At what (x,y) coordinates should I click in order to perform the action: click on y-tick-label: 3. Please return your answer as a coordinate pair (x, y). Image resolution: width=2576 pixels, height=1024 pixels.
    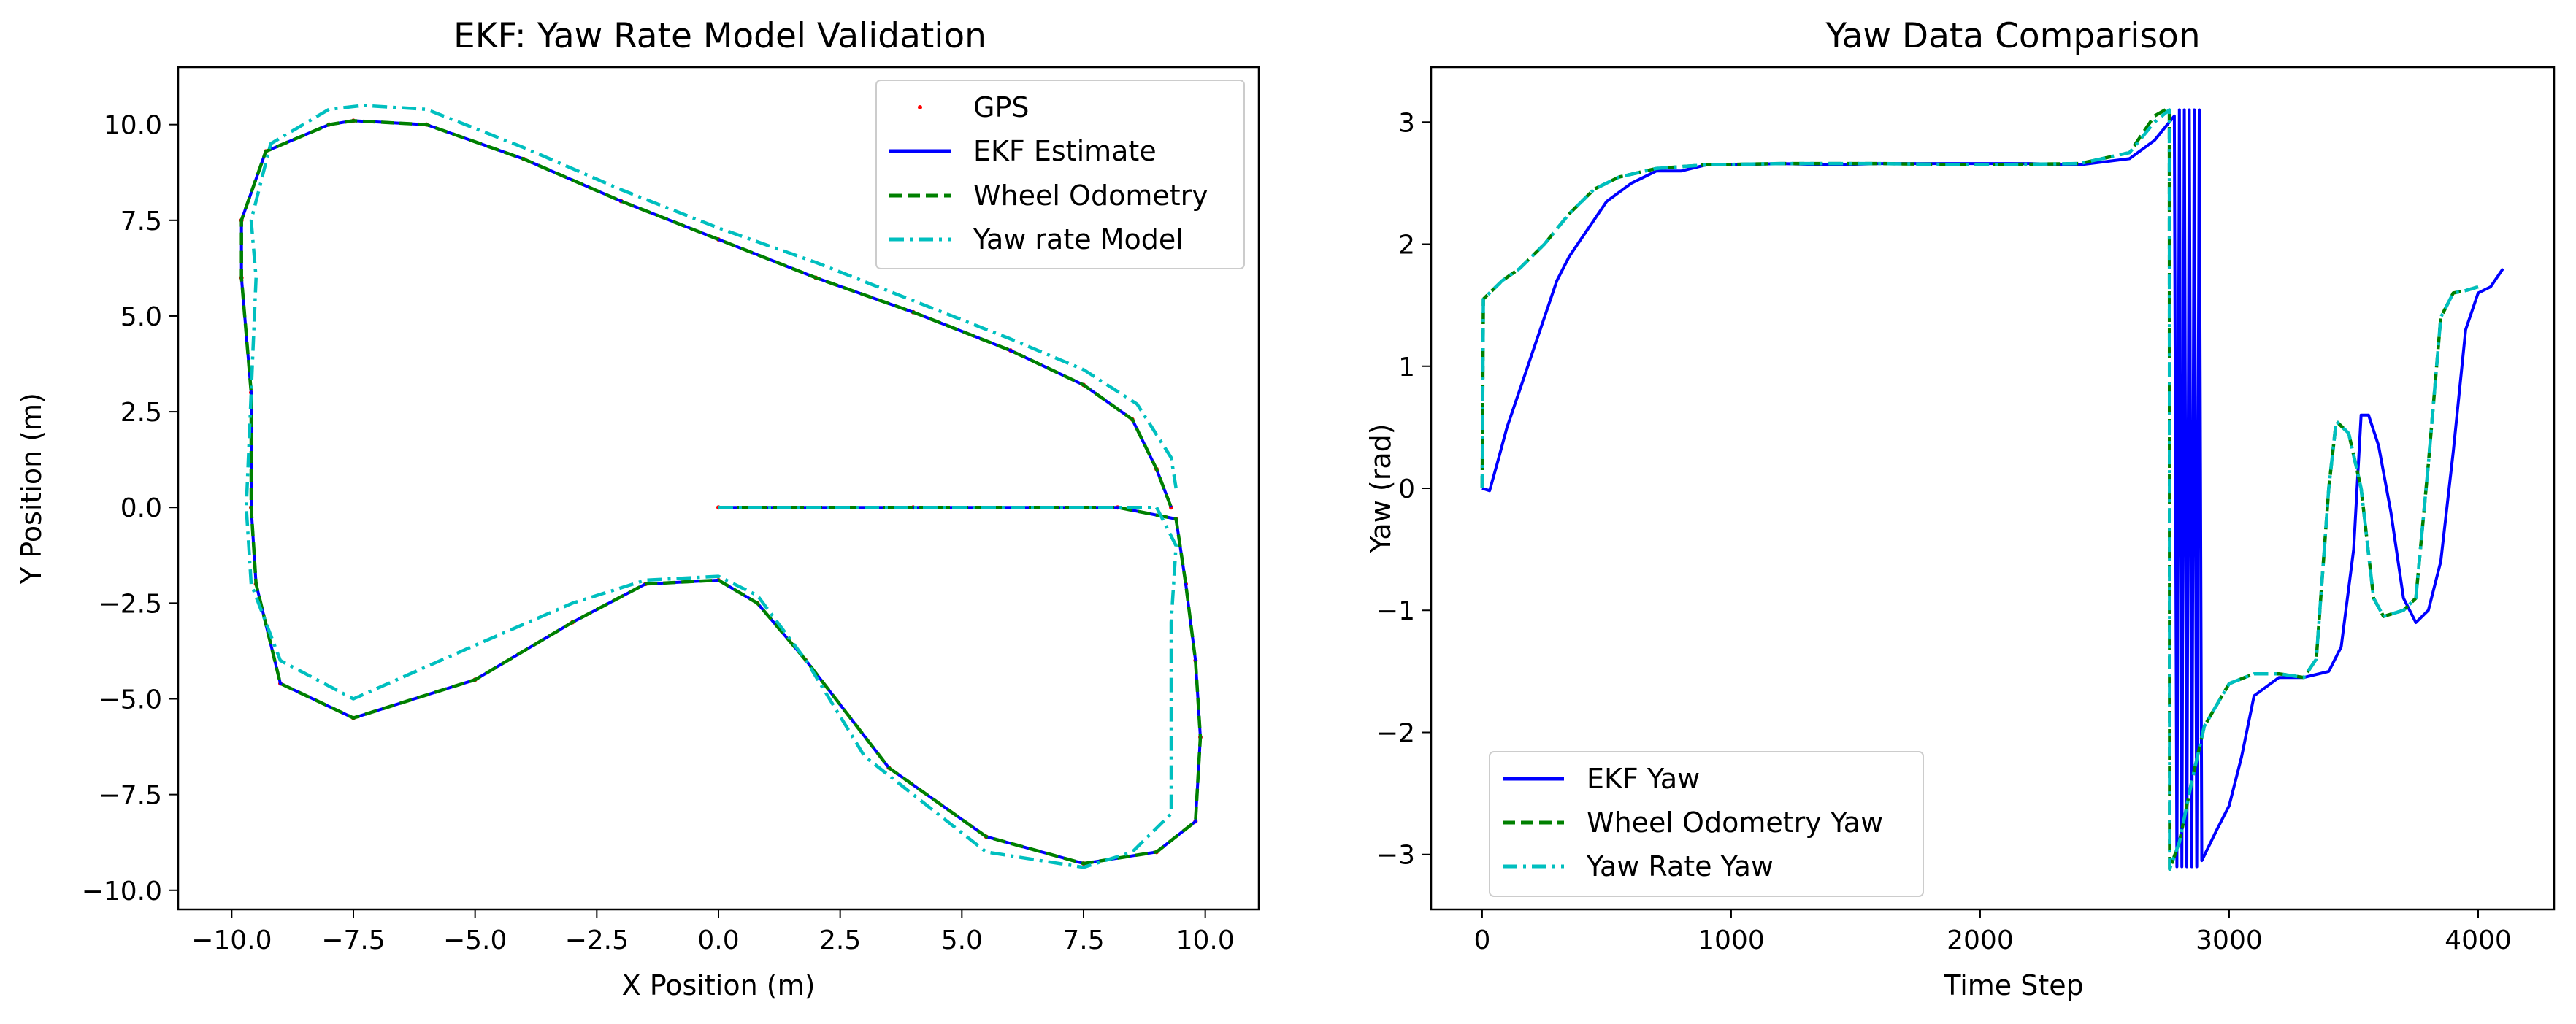
    Looking at the image, I should click on (1406, 123).